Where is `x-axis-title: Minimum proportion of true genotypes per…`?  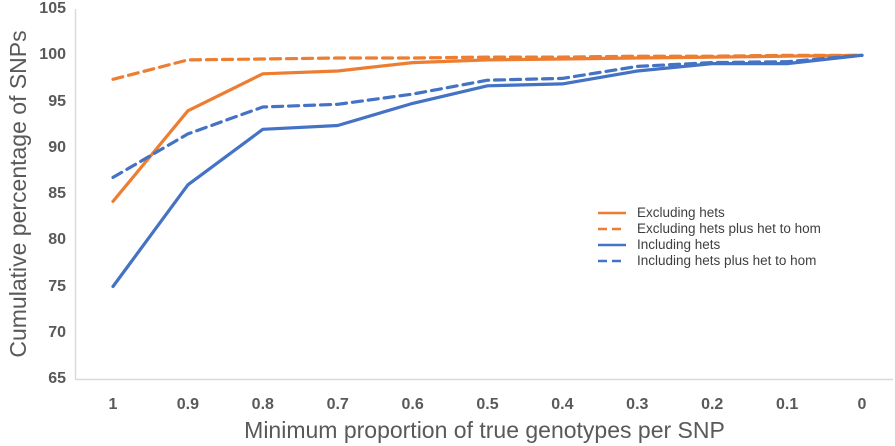
x-axis-title: Minimum proportion of true genotypes per… is located at coordinates (484, 430).